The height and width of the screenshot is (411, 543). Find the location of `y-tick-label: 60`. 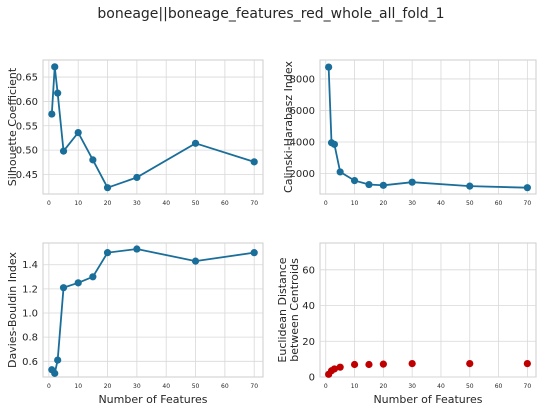

y-tick-label: 60 is located at coordinates (308, 270).